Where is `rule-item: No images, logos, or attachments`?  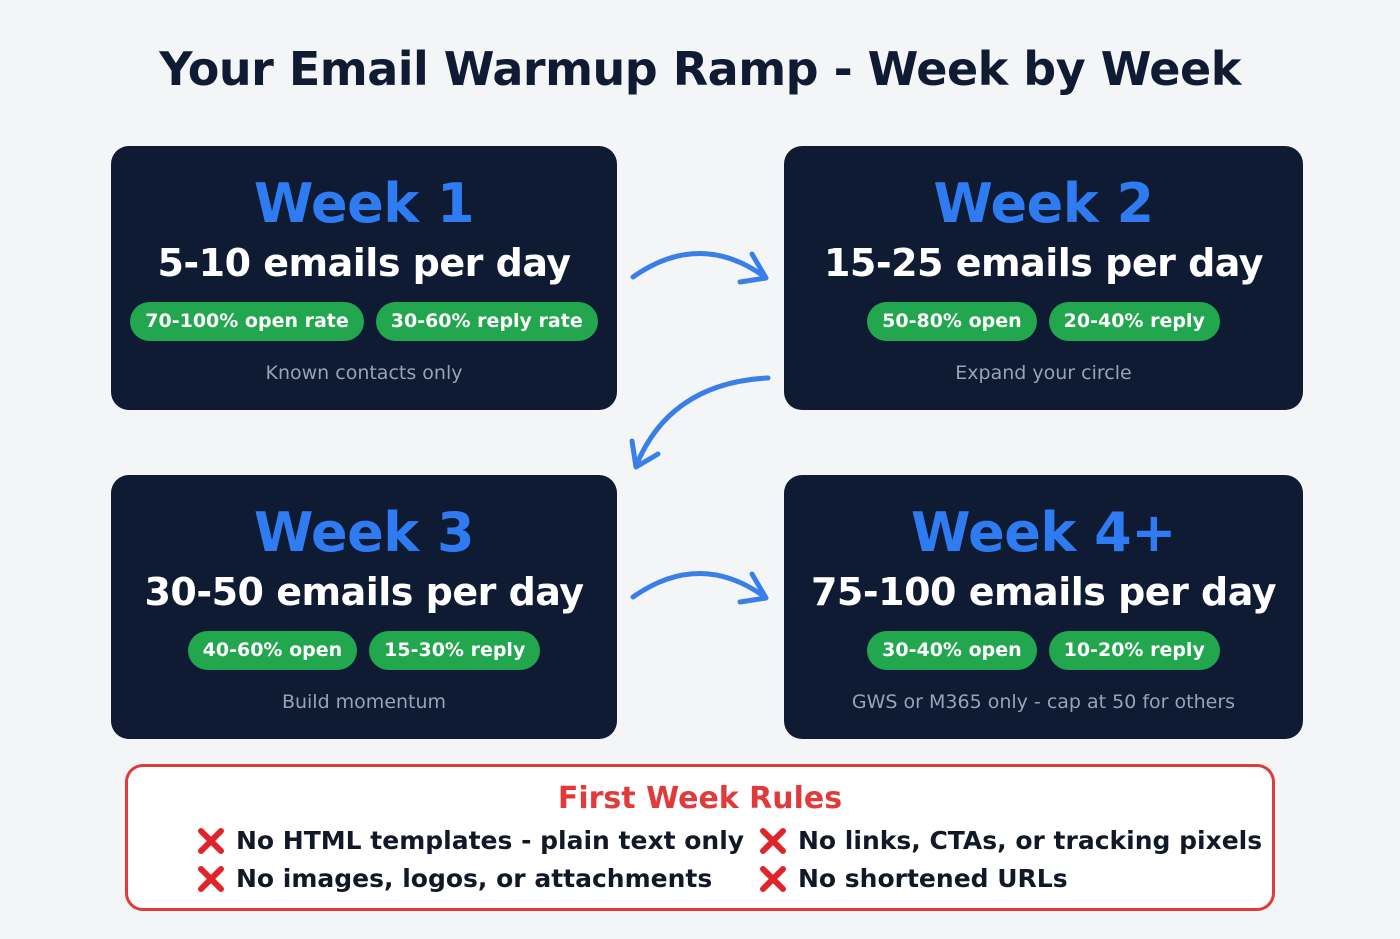 rule-item: No images, logos, or attachments is located at coordinates (454, 879).